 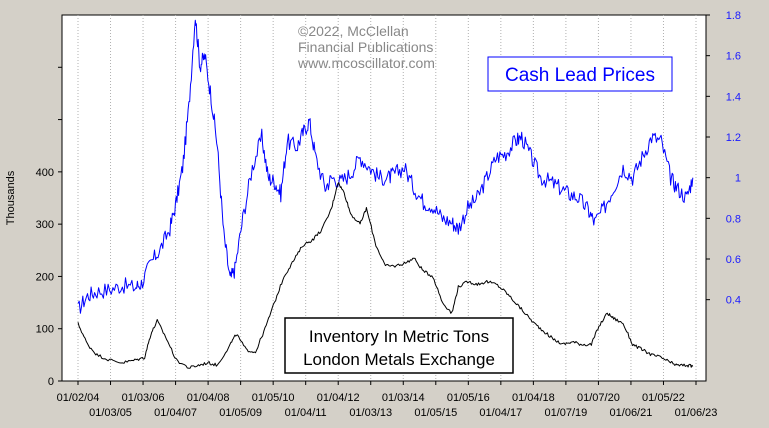 What do you see at coordinates (733, 97) in the screenshot?
I see `y-right-tick-label: 1.4` at bounding box center [733, 97].